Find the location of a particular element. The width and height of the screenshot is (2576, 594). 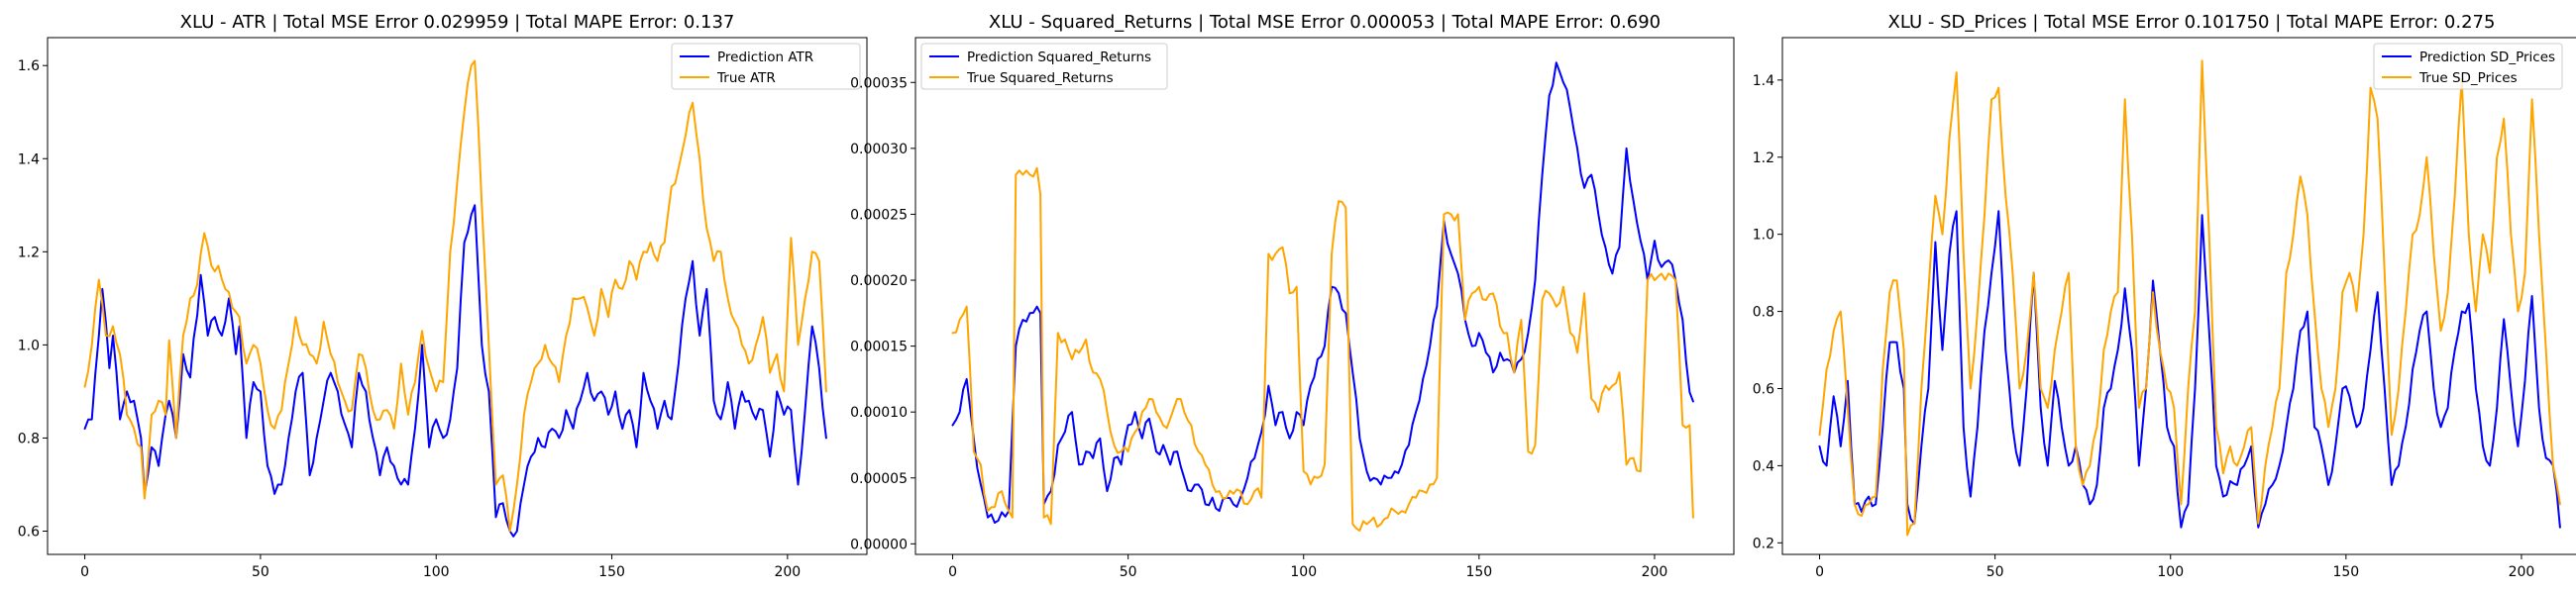

atr-y-tick-label: 1.0 is located at coordinates (29, 345).